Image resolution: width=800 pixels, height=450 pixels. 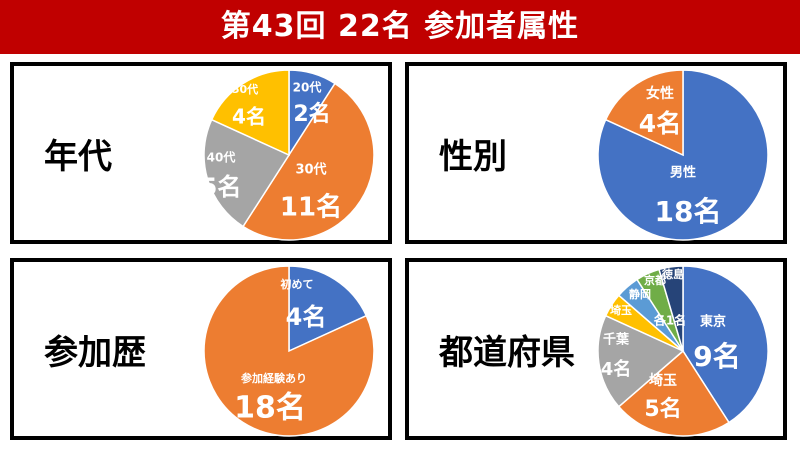 What do you see at coordinates (473, 156) in the screenshot?
I see `gender-panel-title: 性別` at bounding box center [473, 156].